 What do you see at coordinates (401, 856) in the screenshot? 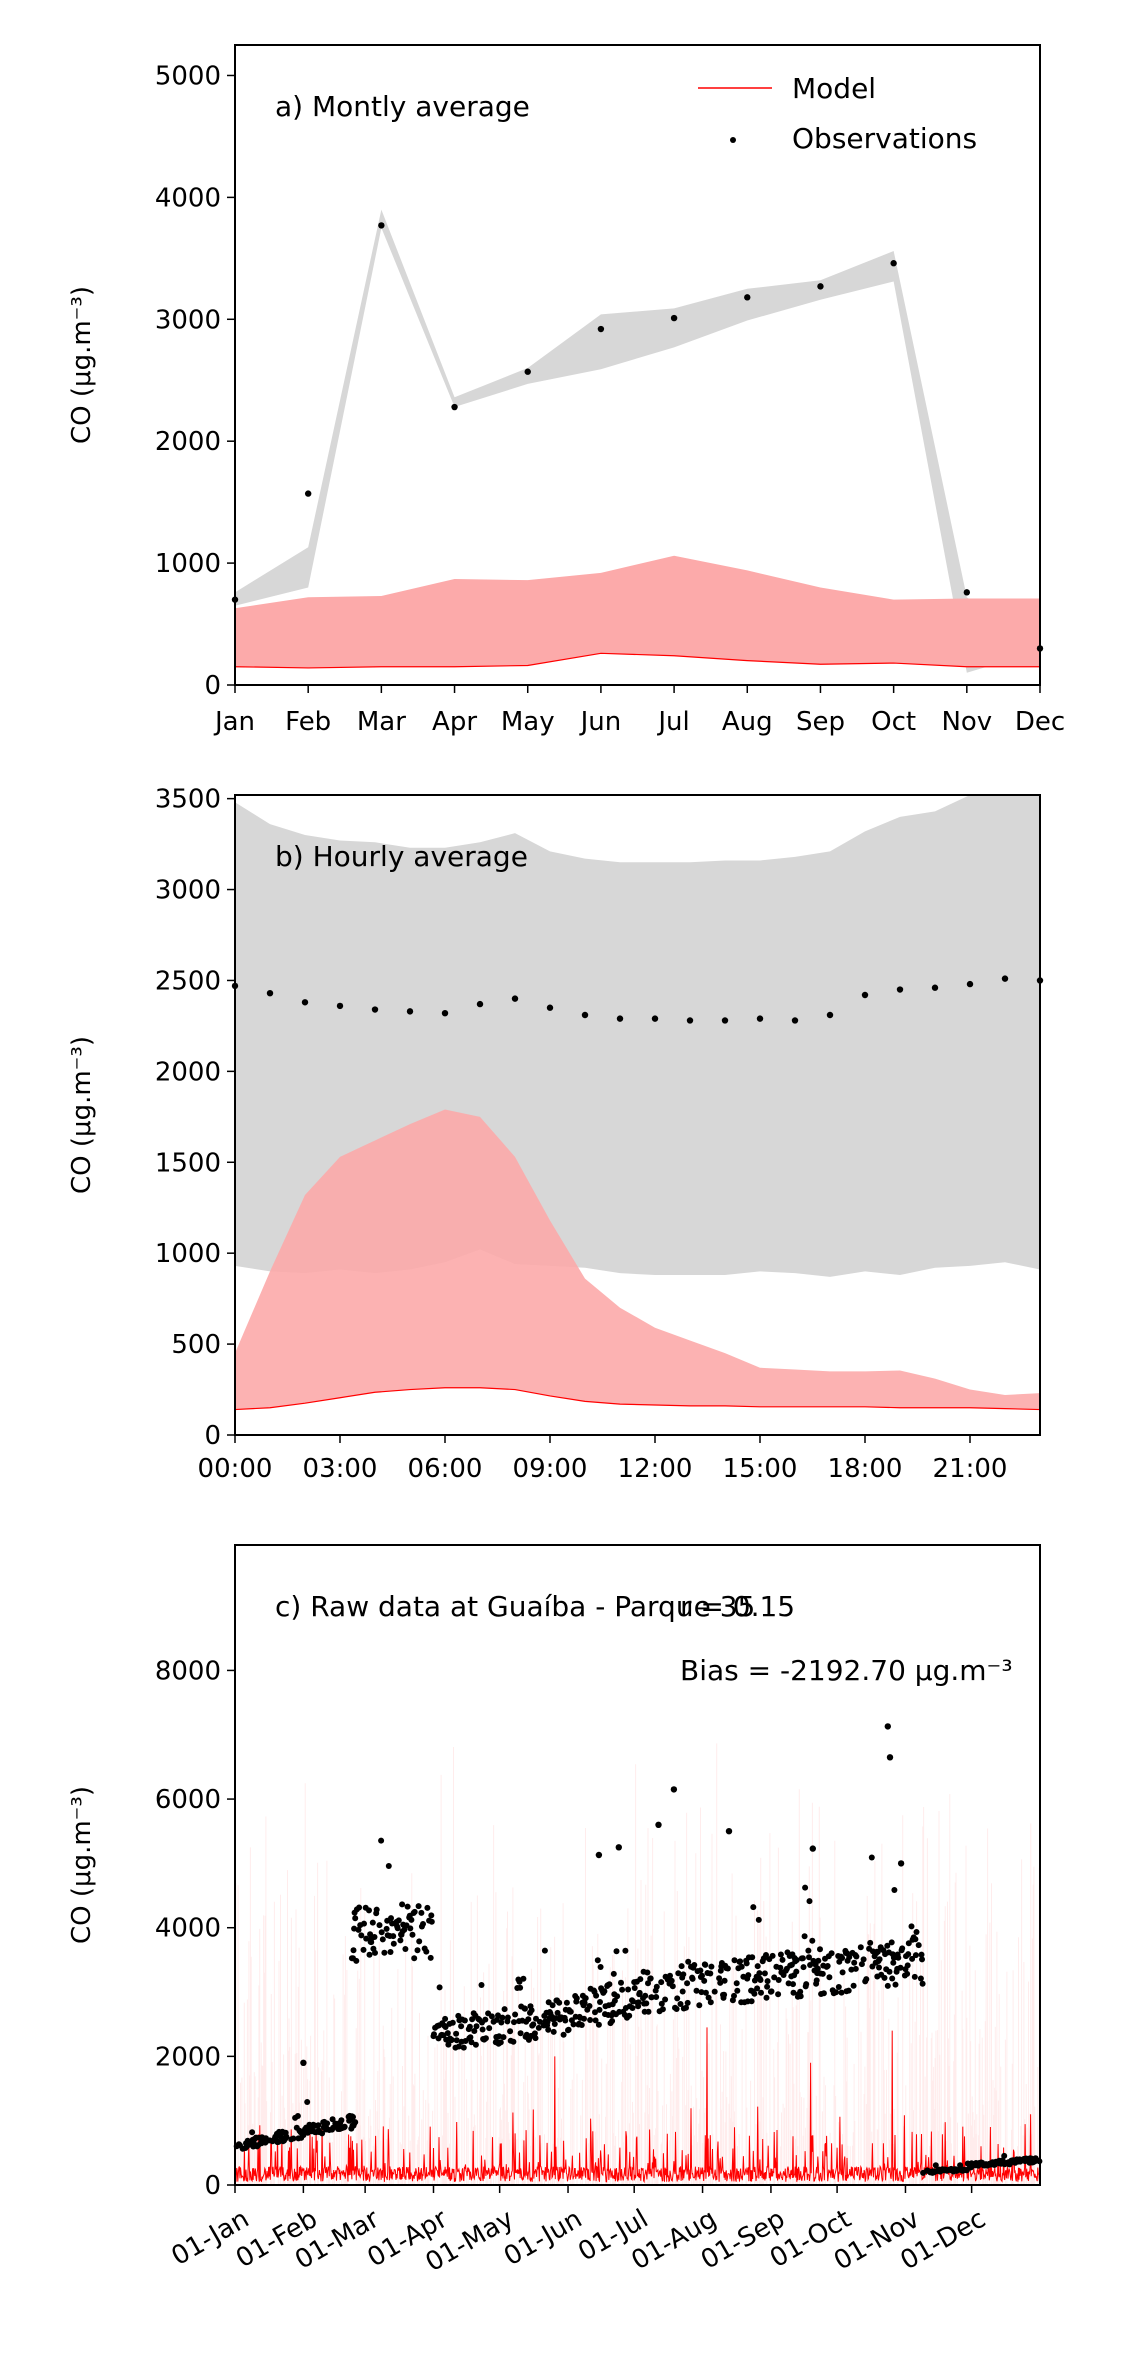
I see `panel-b-label: b) Hourly average` at bounding box center [401, 856].